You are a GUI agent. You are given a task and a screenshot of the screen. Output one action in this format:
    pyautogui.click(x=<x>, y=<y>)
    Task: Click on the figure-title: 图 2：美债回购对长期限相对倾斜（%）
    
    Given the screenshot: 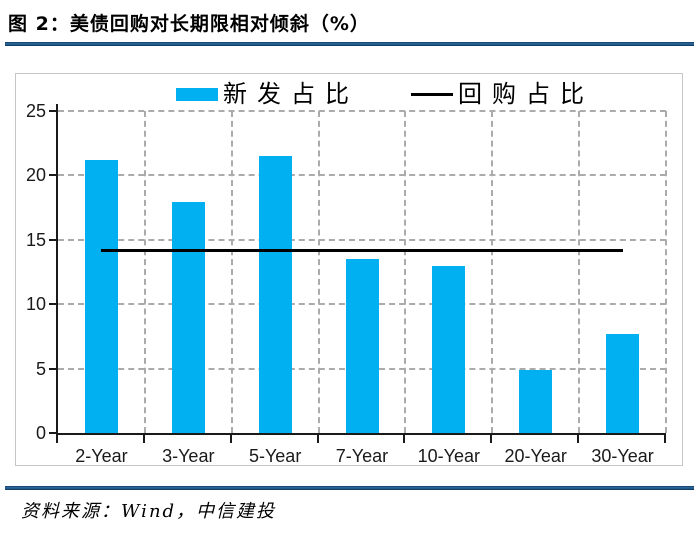 What is the action you would take?
    pyautogui.click(x=189, y=24)
    